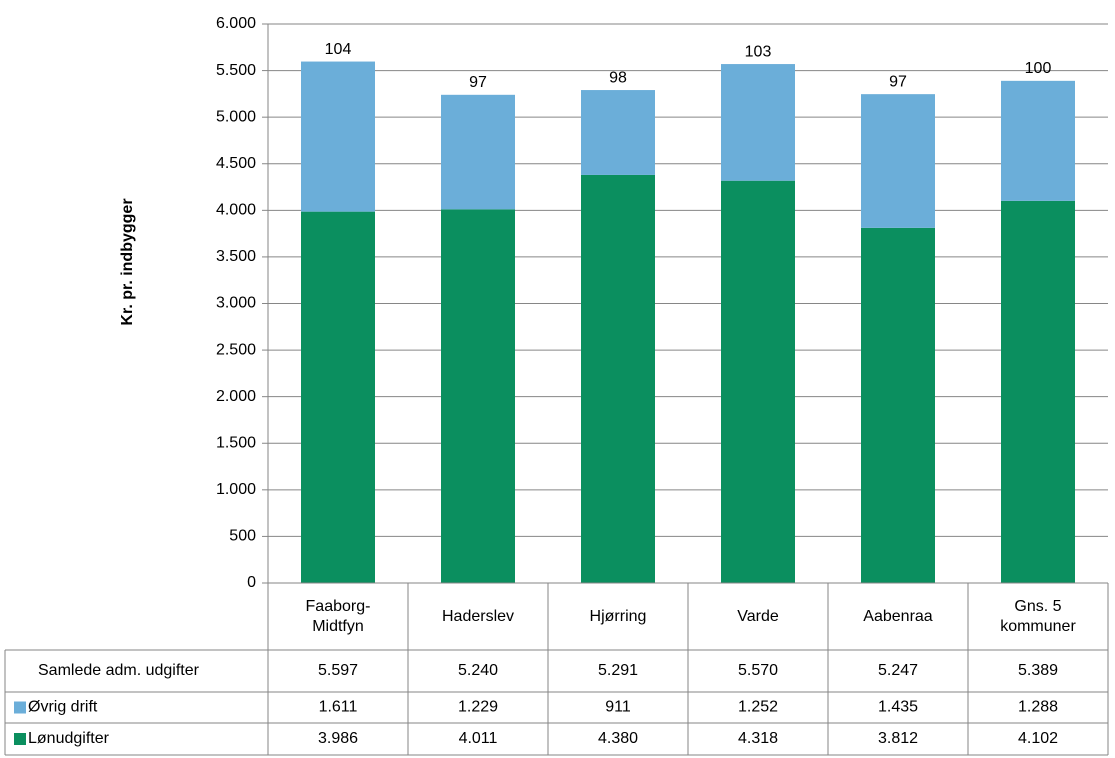 The image size is (1115, 758). I want to click on y-tick-label: 2.000, so click(236, 396).